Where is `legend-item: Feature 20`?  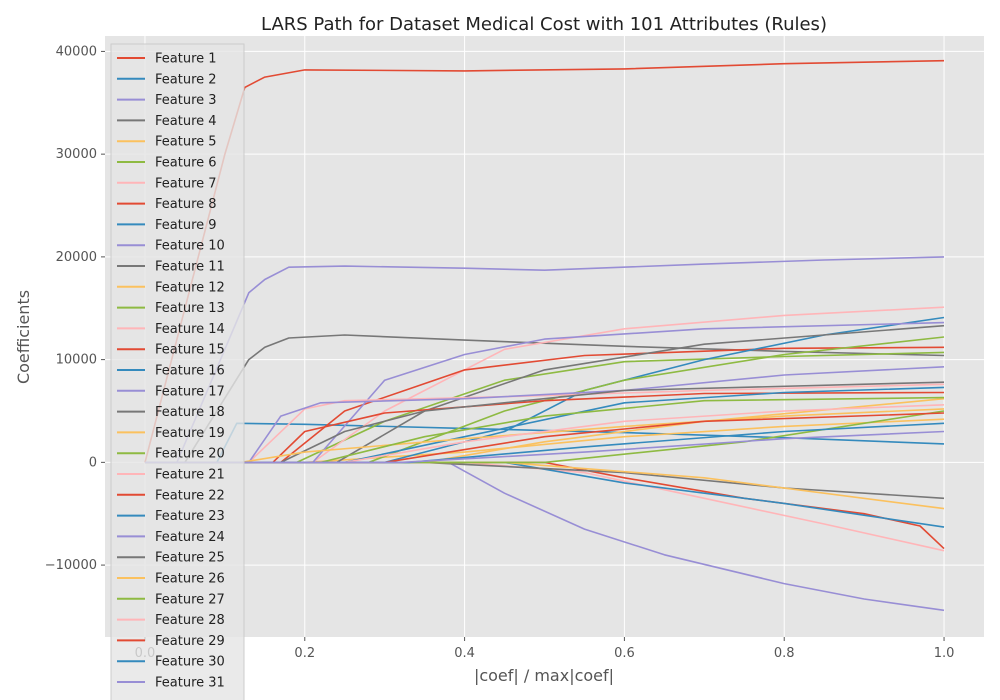 legend-item: Feature 20 is located at coordinates (171, 454).